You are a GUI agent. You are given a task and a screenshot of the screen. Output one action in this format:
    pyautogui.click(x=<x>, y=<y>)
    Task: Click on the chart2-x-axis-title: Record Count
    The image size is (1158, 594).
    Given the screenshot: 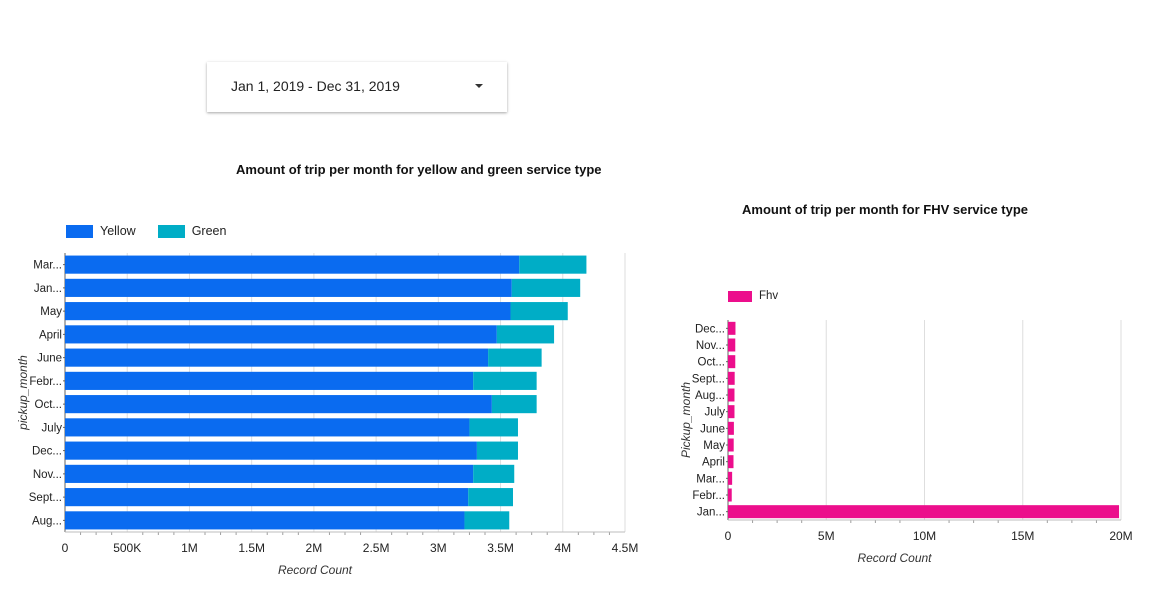 What is the action you would take?
    pyautogui.click(x=894, y=558)
    